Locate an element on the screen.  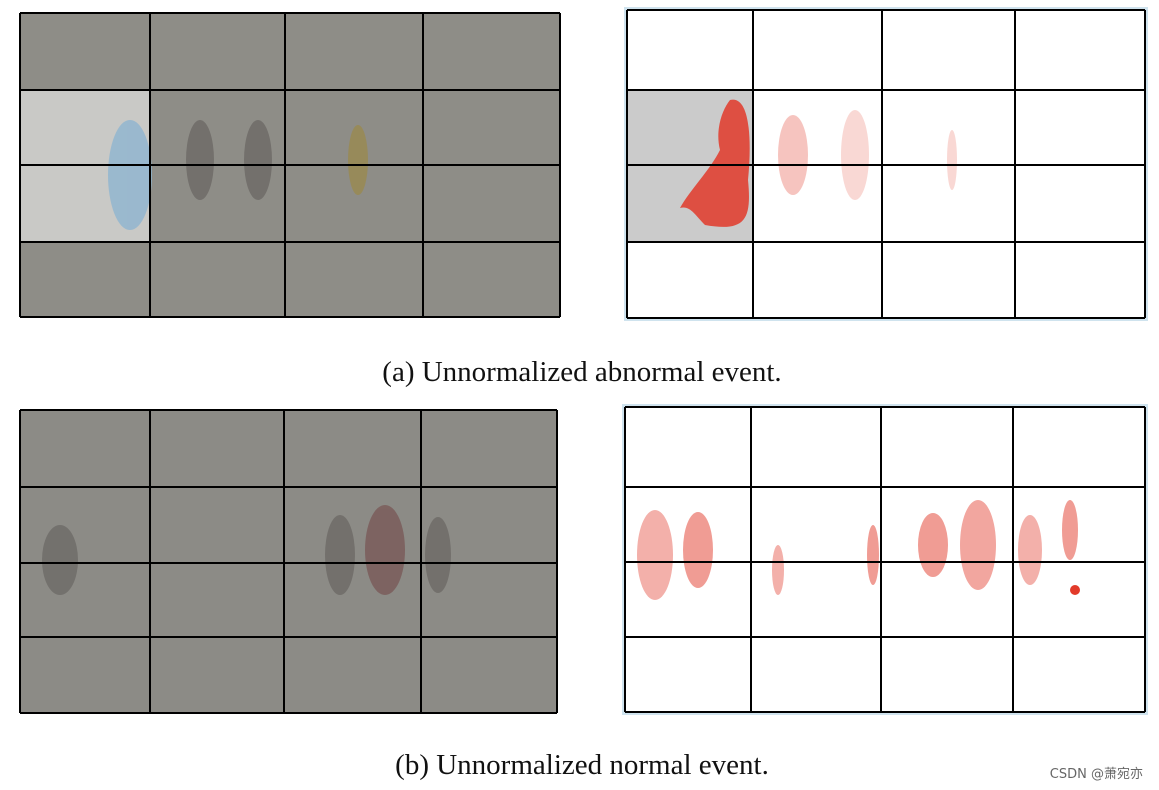
caption: (b) Unnormalized normal event. is located at coordinates (582, 765).